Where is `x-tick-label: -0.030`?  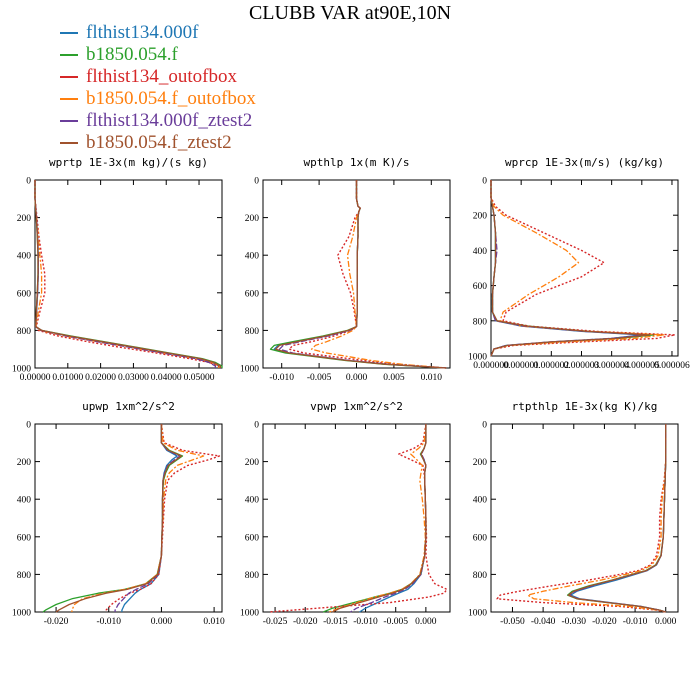
x-tick-label: -0.030 is located at coordinates (573, 622).